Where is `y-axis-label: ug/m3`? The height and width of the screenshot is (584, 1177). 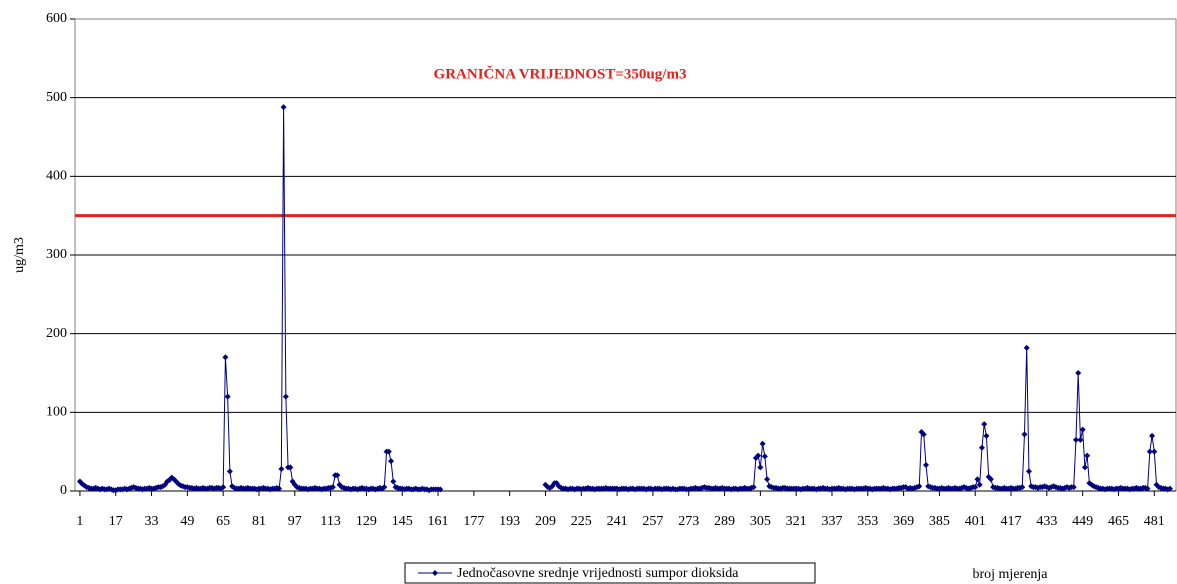
y-axis-label: ug/m3 is located at coordinates (19, 255).